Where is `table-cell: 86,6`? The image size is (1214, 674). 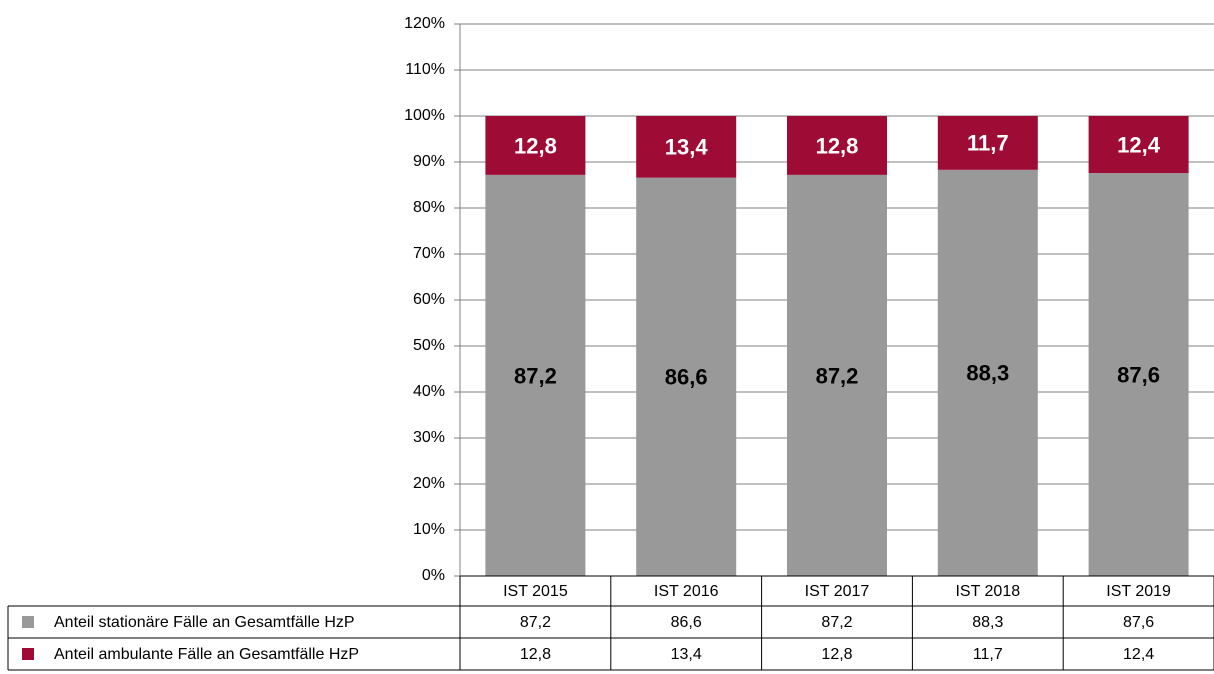 table-cell: 86,6 is located at coordinates (686, 622).